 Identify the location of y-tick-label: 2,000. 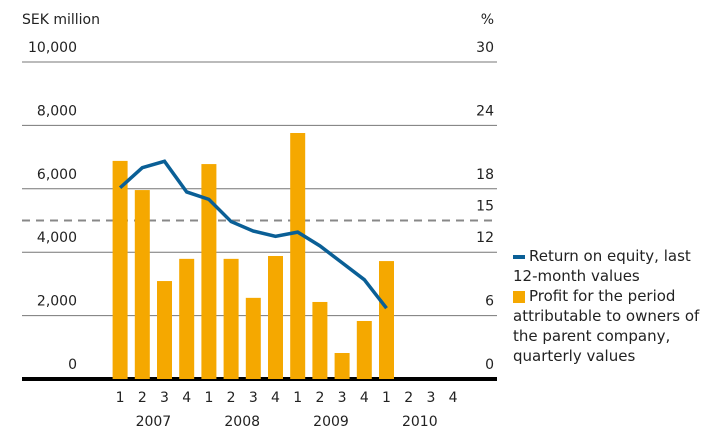
(57, 302).